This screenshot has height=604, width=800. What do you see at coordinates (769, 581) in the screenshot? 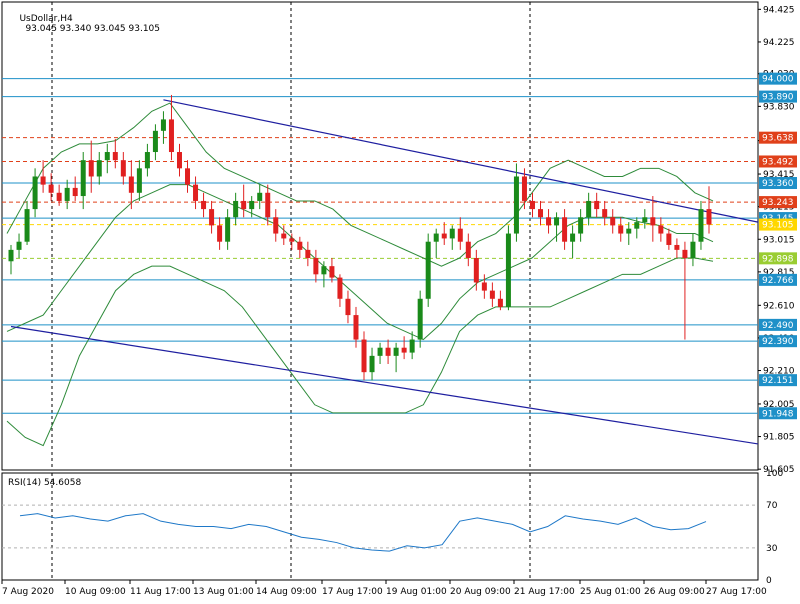
I see `rsi-level-label: 0` at bounding box center [769, 581].